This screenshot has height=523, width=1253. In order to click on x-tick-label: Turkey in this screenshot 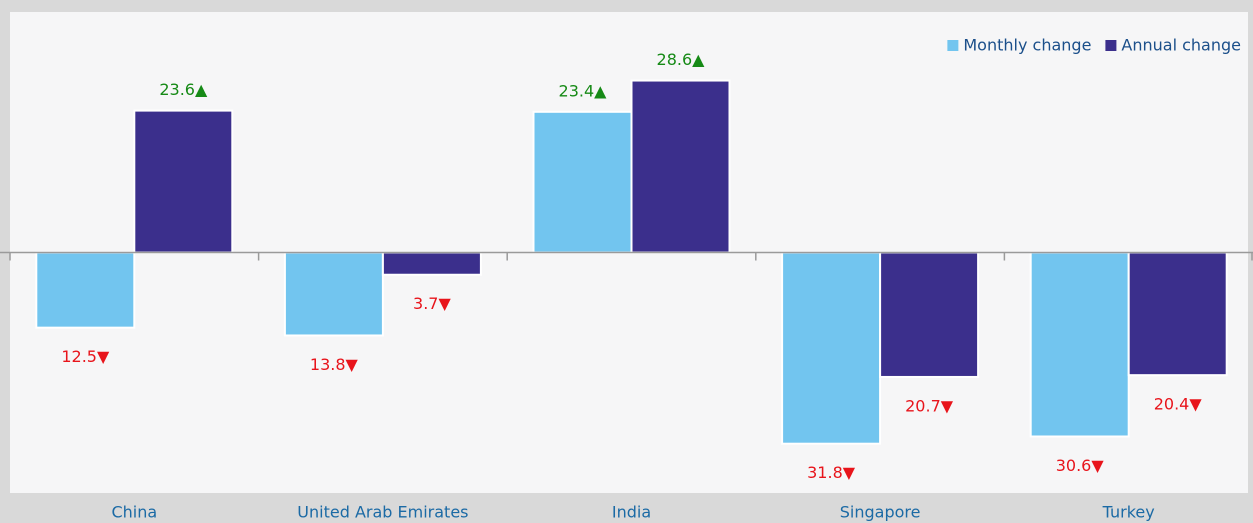, I will do `click(1128, 512)`.